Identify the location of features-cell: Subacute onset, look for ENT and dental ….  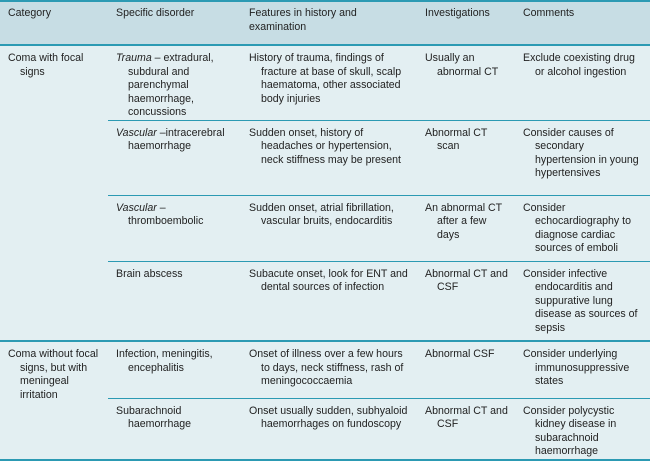
(329, 301).